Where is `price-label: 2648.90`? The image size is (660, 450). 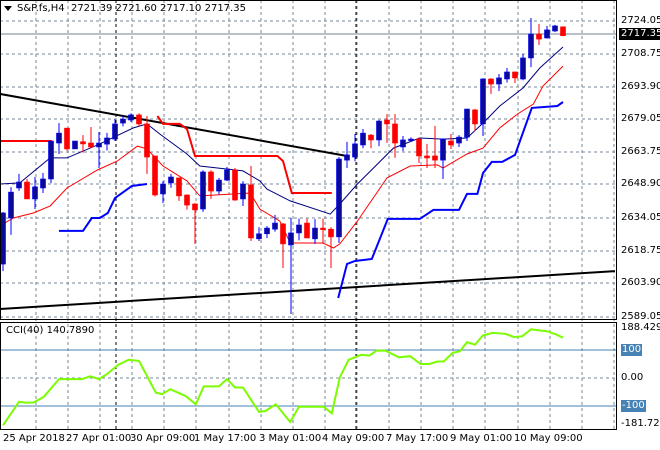 price-label: 2648.90 is located at coordinates (640, 183).